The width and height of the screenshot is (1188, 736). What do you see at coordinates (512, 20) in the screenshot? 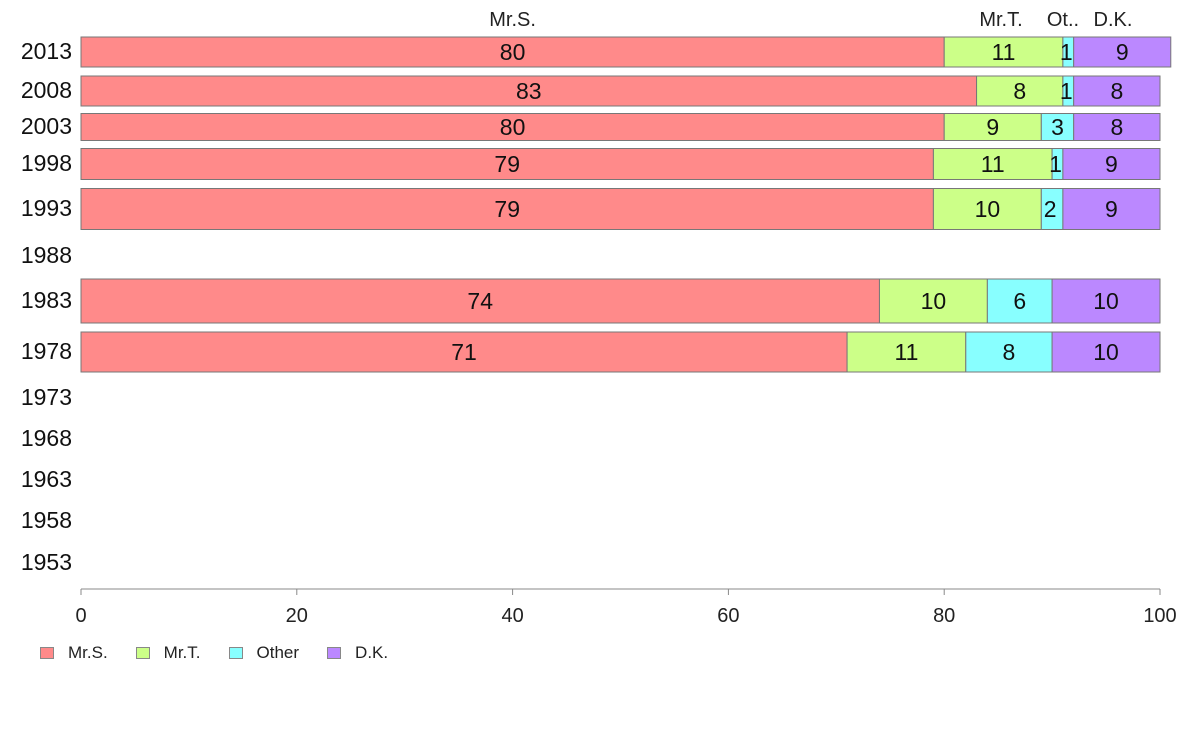
I see `series-header-0: Mr.S.` at bounding box center [512, 20].